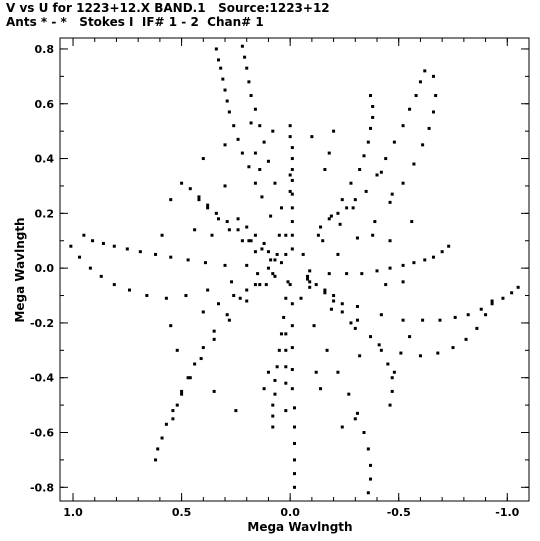 The width and height of the screenshot is (540, 541). I want to click on y-tick-label: -0.4, so click(42, 378).